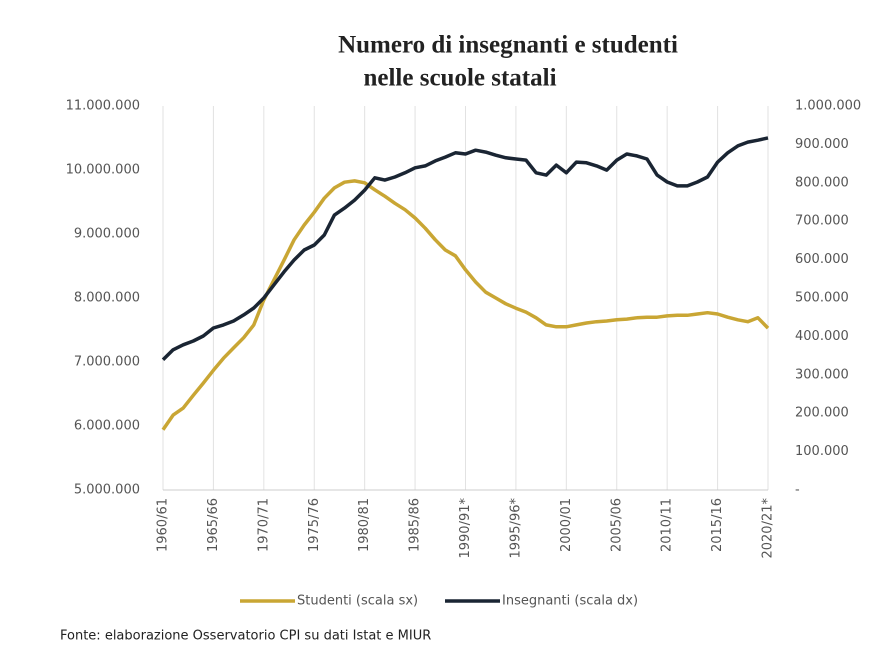 This screenshot has width=892, height=662. What do you see at coordinates (822, 259) in the screenshot?
I see `y2-tick-label: 600.000` at bounding box center [822, 259].